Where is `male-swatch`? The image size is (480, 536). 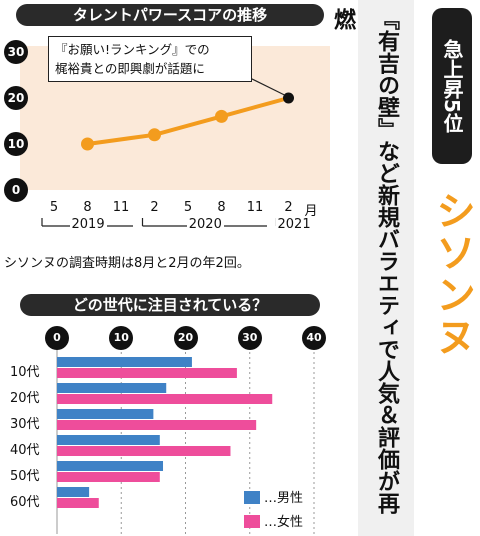 male-swatch is located at coordinates (252, 497).